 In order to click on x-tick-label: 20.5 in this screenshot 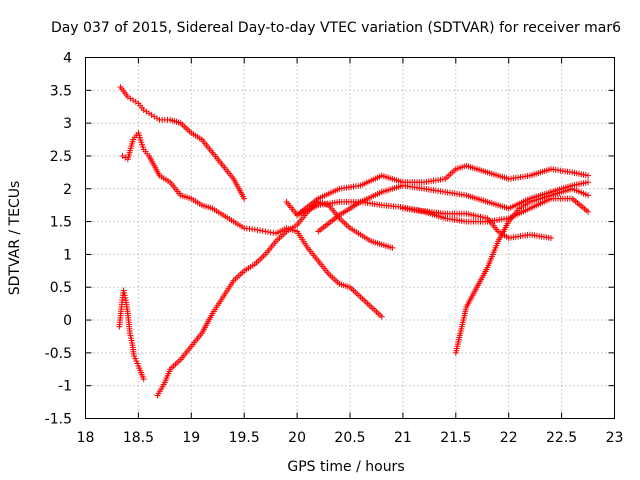, I will do `click(349, 438)`.